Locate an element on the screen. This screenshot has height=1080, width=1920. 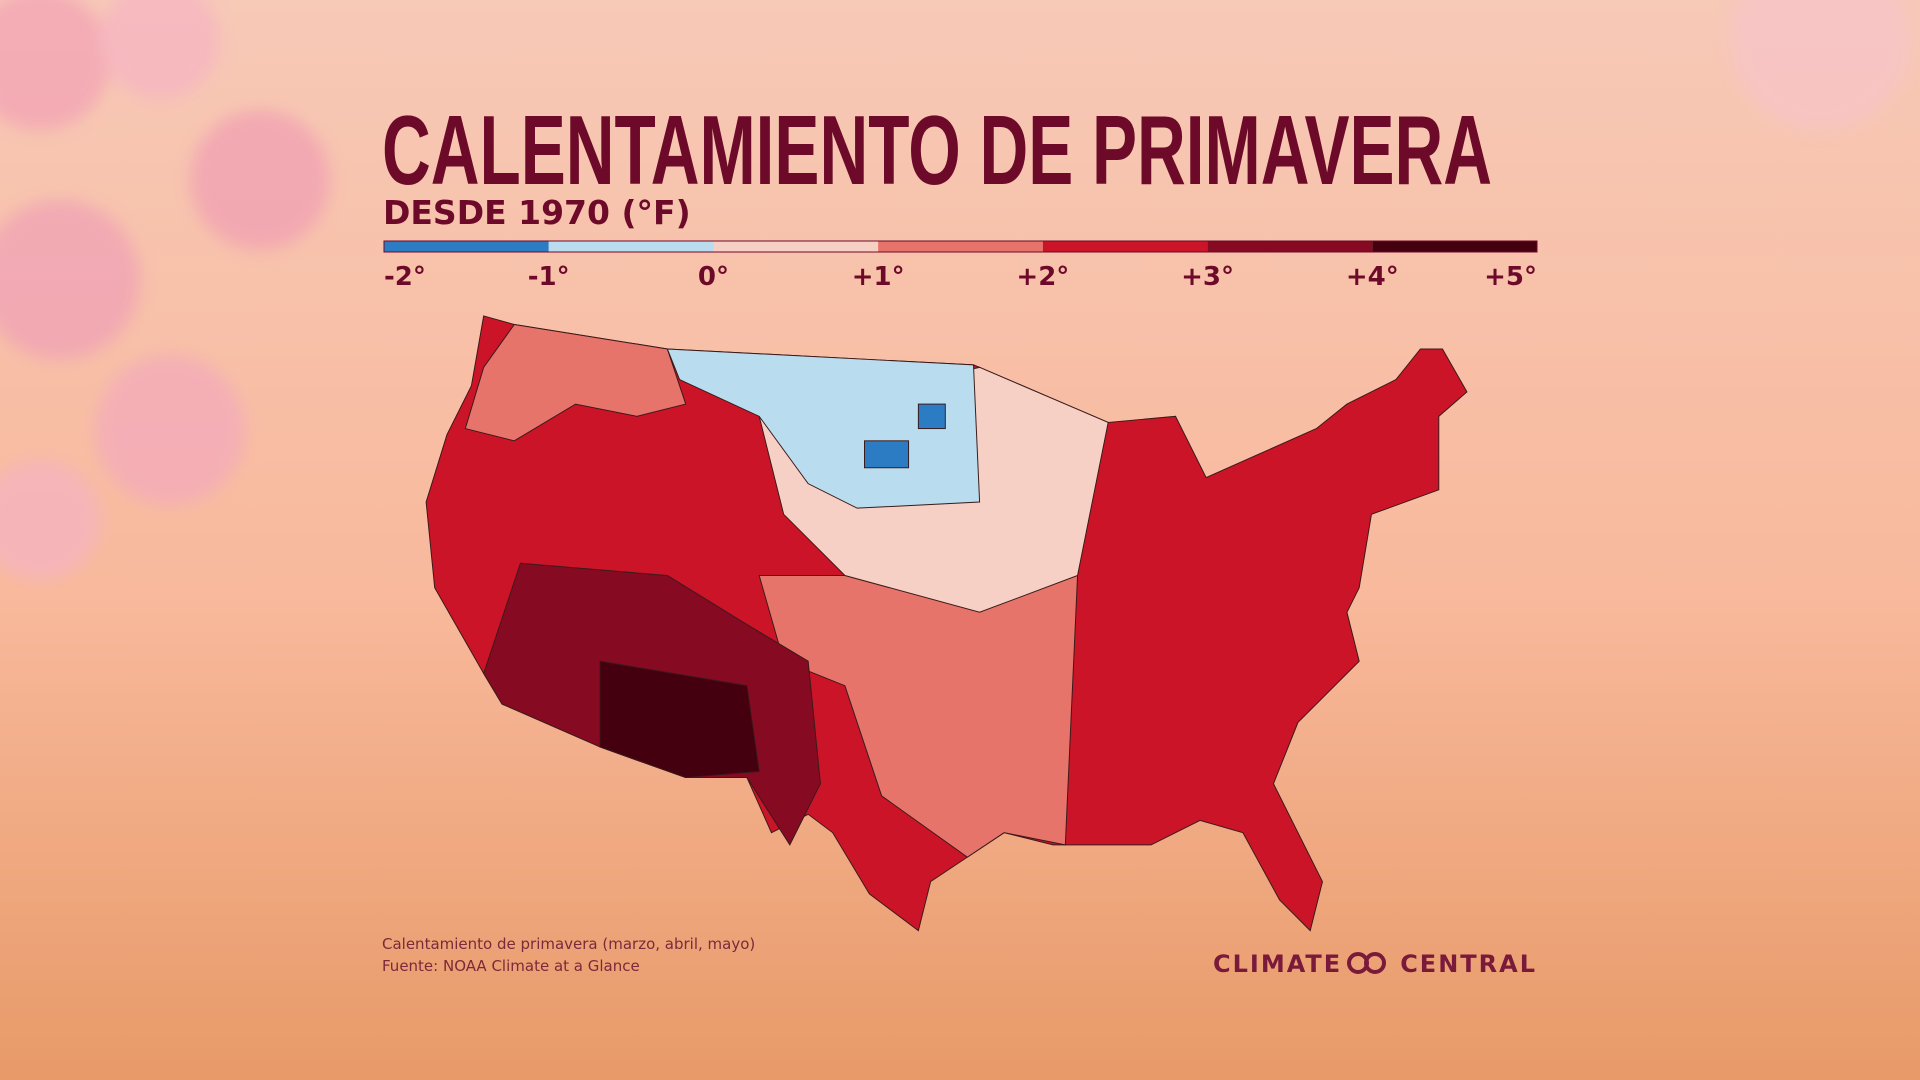
legend-label: -1° is located at coordinates (549, 277).